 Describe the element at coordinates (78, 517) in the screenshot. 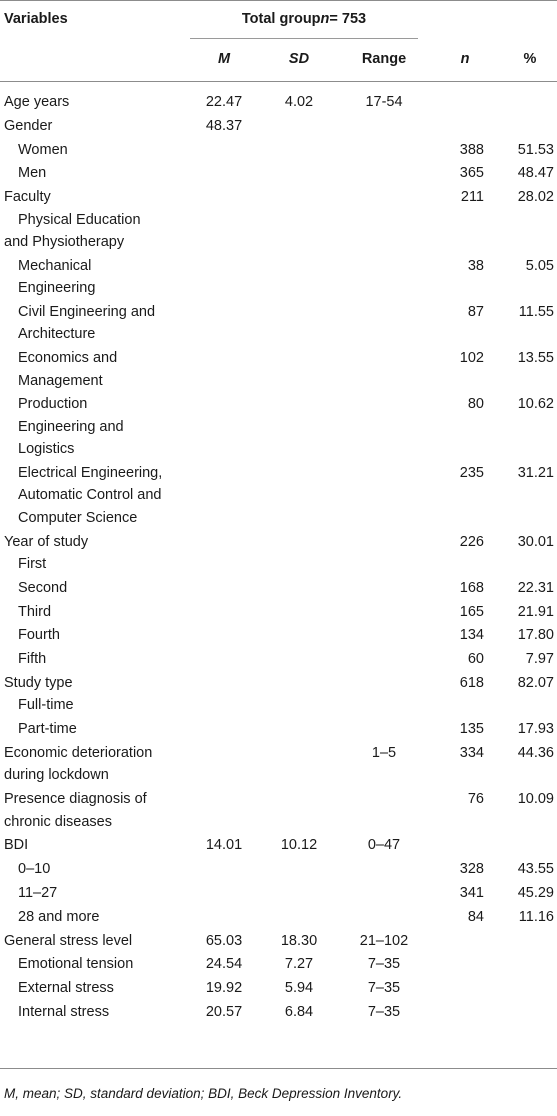

I see `row-label-line: Computer Science` at that location.